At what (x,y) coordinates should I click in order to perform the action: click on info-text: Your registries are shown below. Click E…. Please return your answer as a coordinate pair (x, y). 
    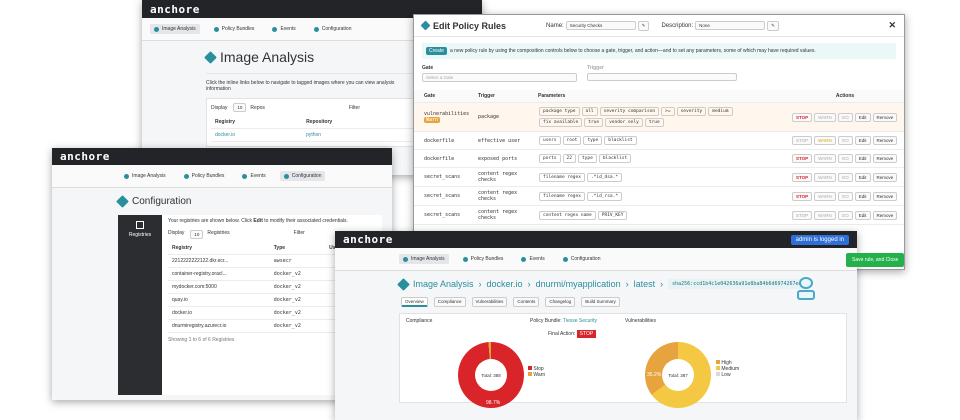
    Looking at the image, I should click on (258, 221).